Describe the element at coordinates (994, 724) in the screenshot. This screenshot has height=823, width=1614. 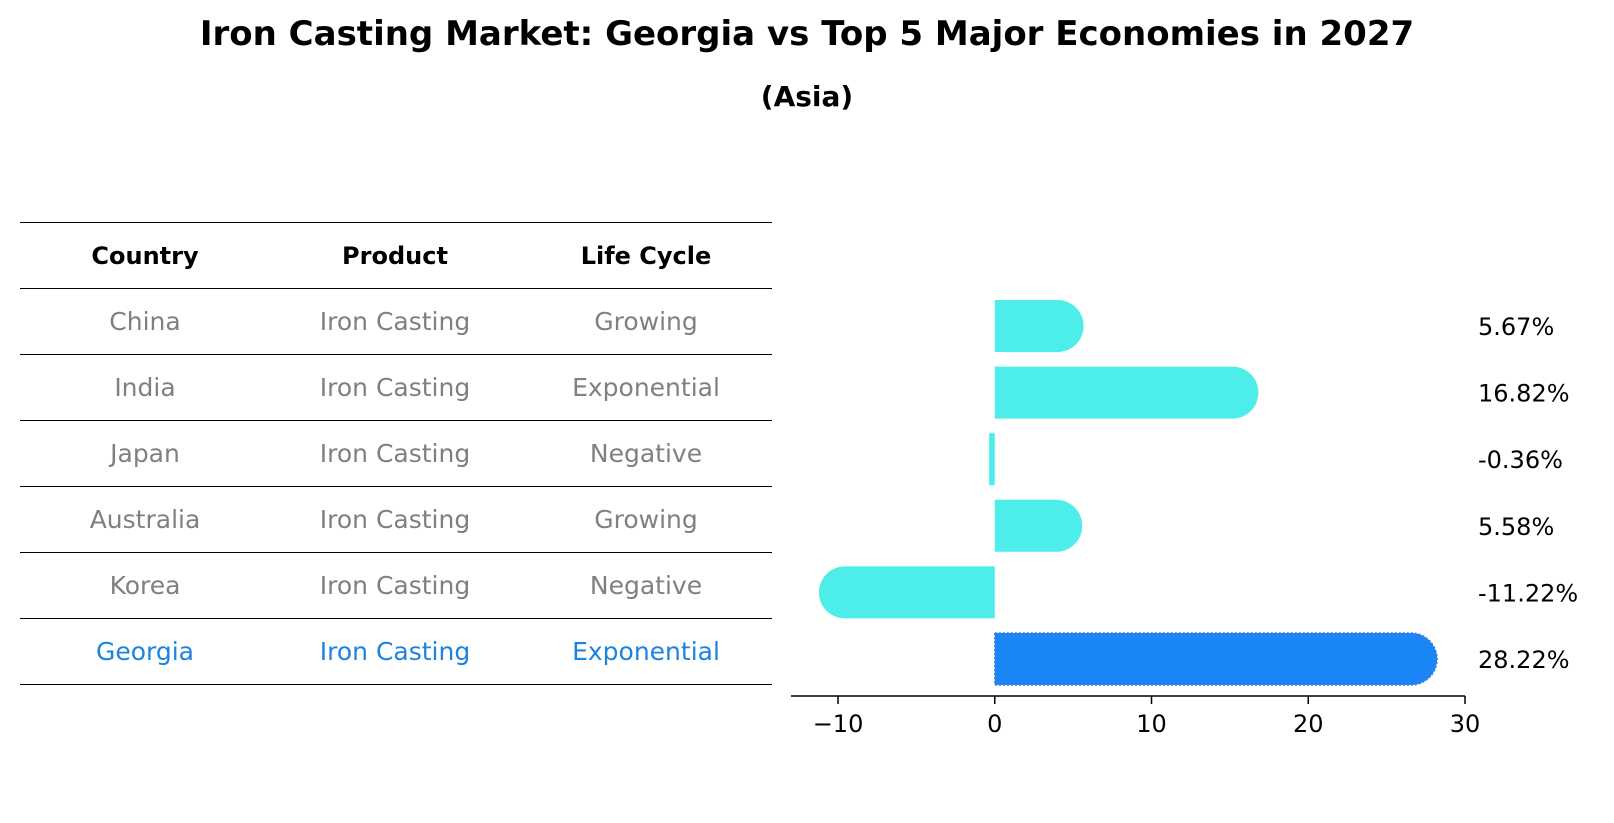
I see `x-tick-label: 0` at that location.